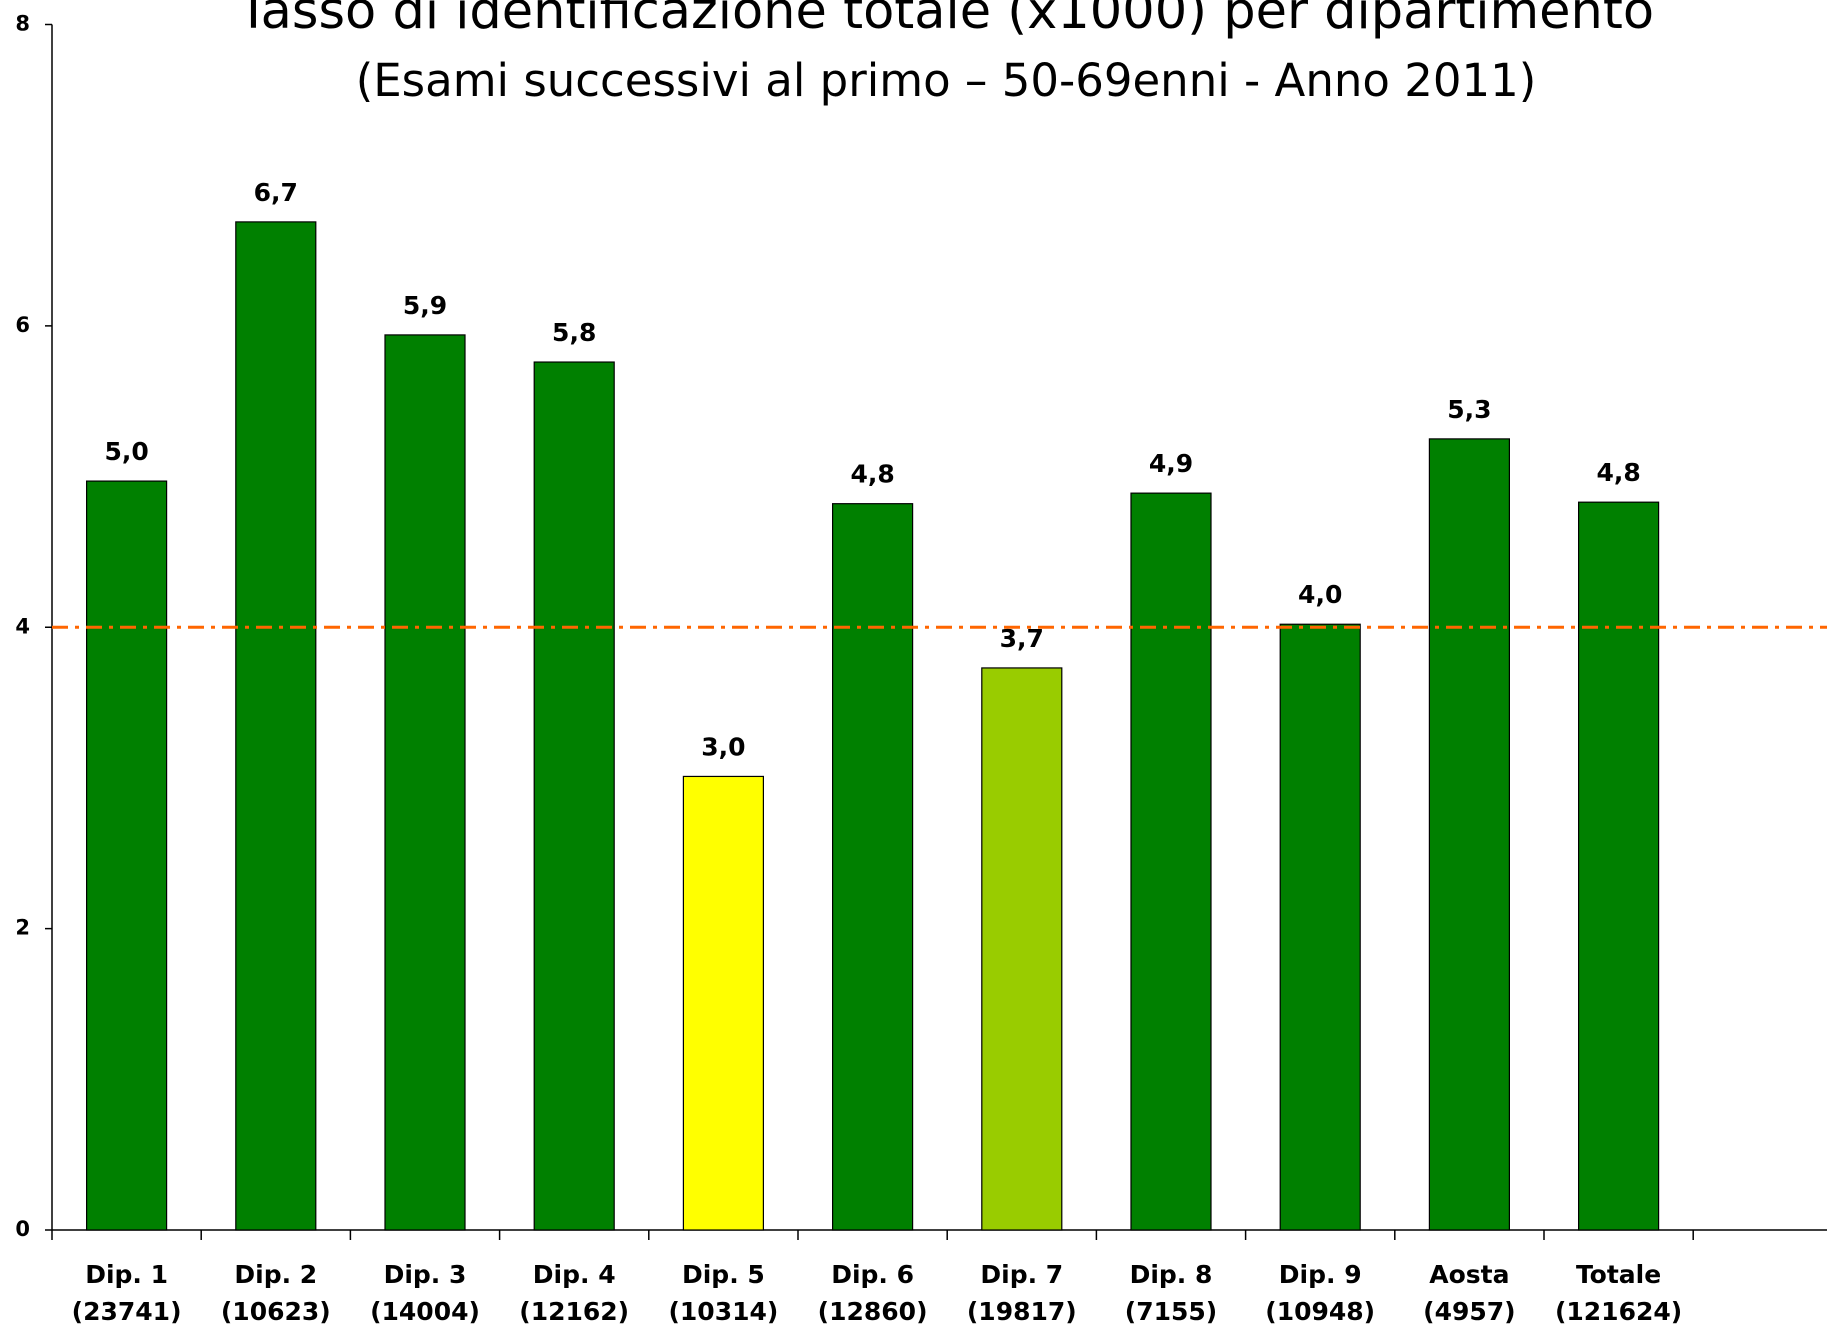 Image resolution: width=1827 pixels, height=1332 pixels. What do you see at coordinates (872, 1274) in the screenshot?
I see `x-tick-label: Dip. 6` at bounding box center [872, 1274].